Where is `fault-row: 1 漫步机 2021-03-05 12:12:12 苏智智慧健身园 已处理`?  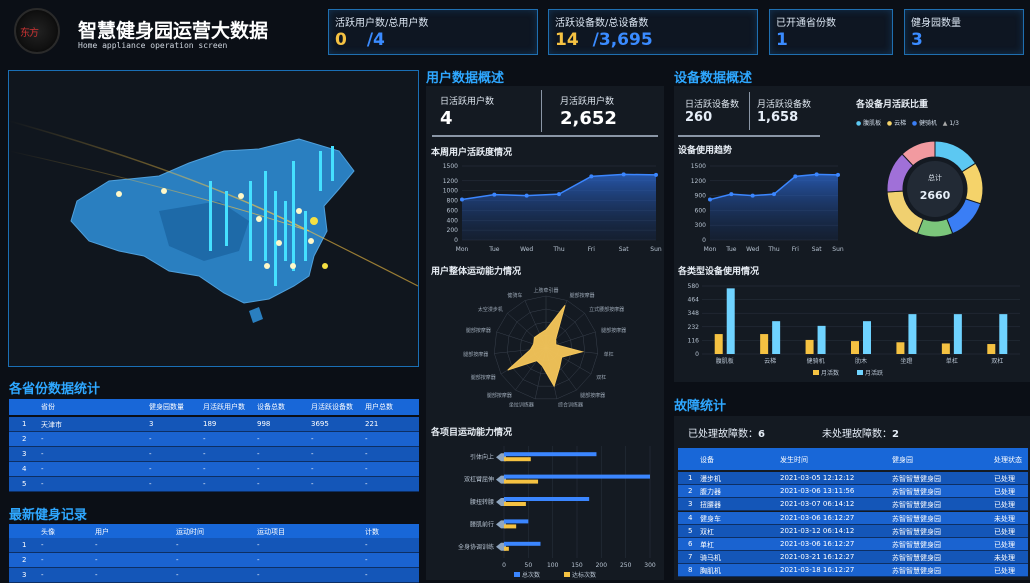 fault-row: 1 漫步机 2021-03-05 12:12:12 苏智智慧健身园 已处理 is located at coordinates (853, 478).